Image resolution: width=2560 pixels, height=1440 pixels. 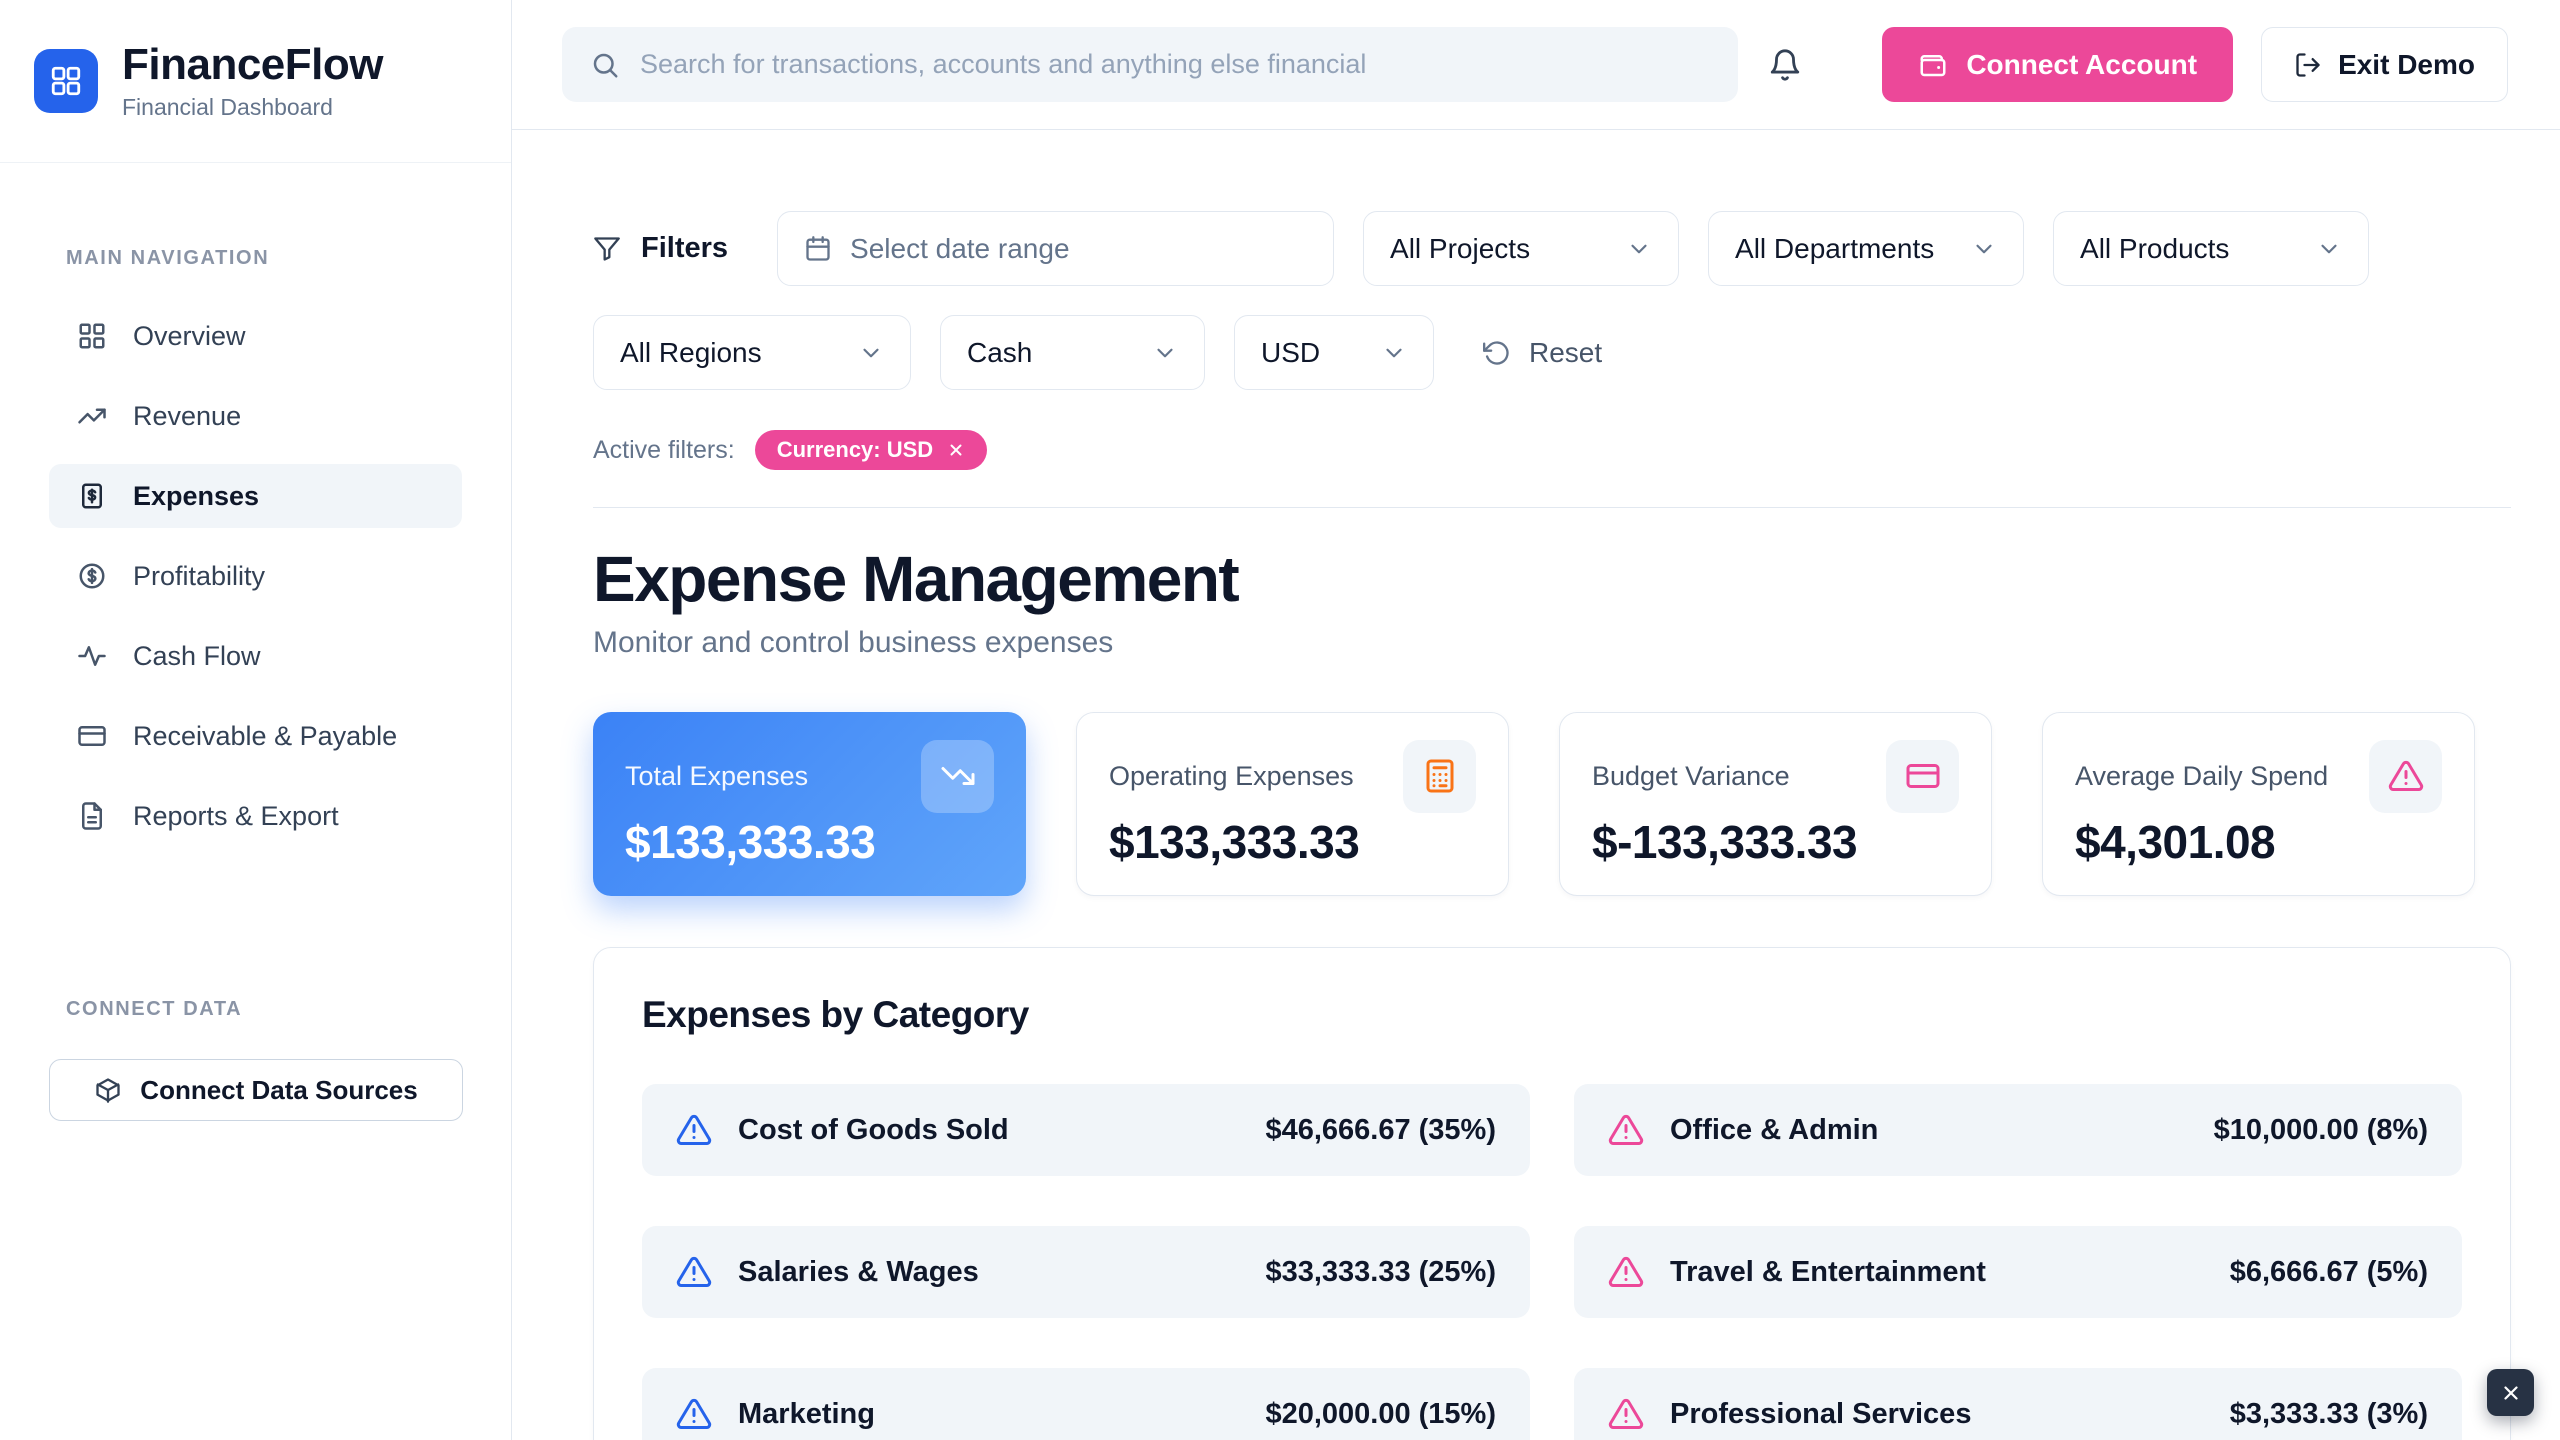 I want to click on category-value: $20,000.00 (15%), so click(x=1380, y=1413).